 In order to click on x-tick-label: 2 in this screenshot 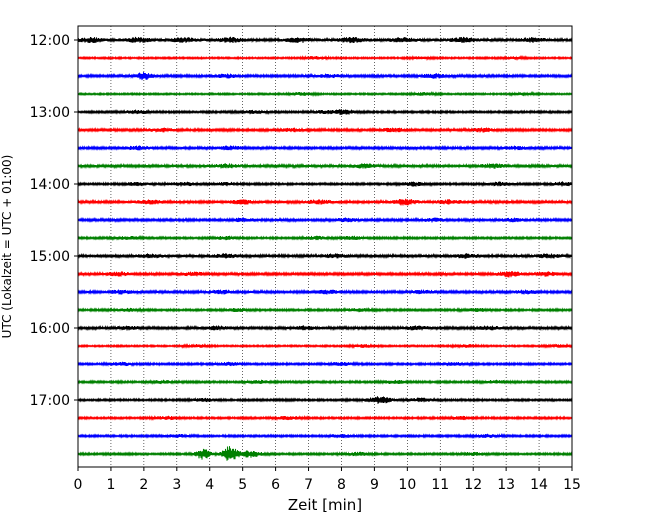, I will do `click(143, 485)`.